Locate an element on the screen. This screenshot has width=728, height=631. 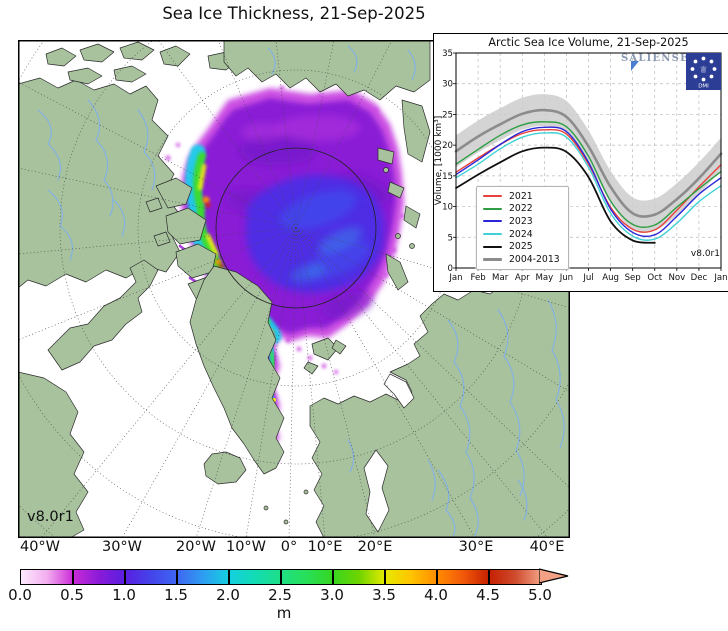
legend-entry: 2025 is located at coordinates (521, 246).